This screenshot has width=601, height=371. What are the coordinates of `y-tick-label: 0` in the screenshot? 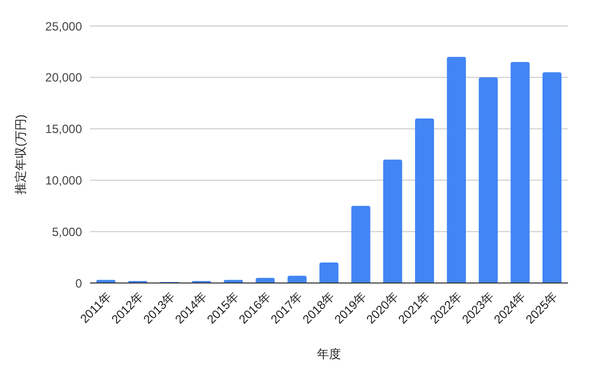 It's located at (78, 283).